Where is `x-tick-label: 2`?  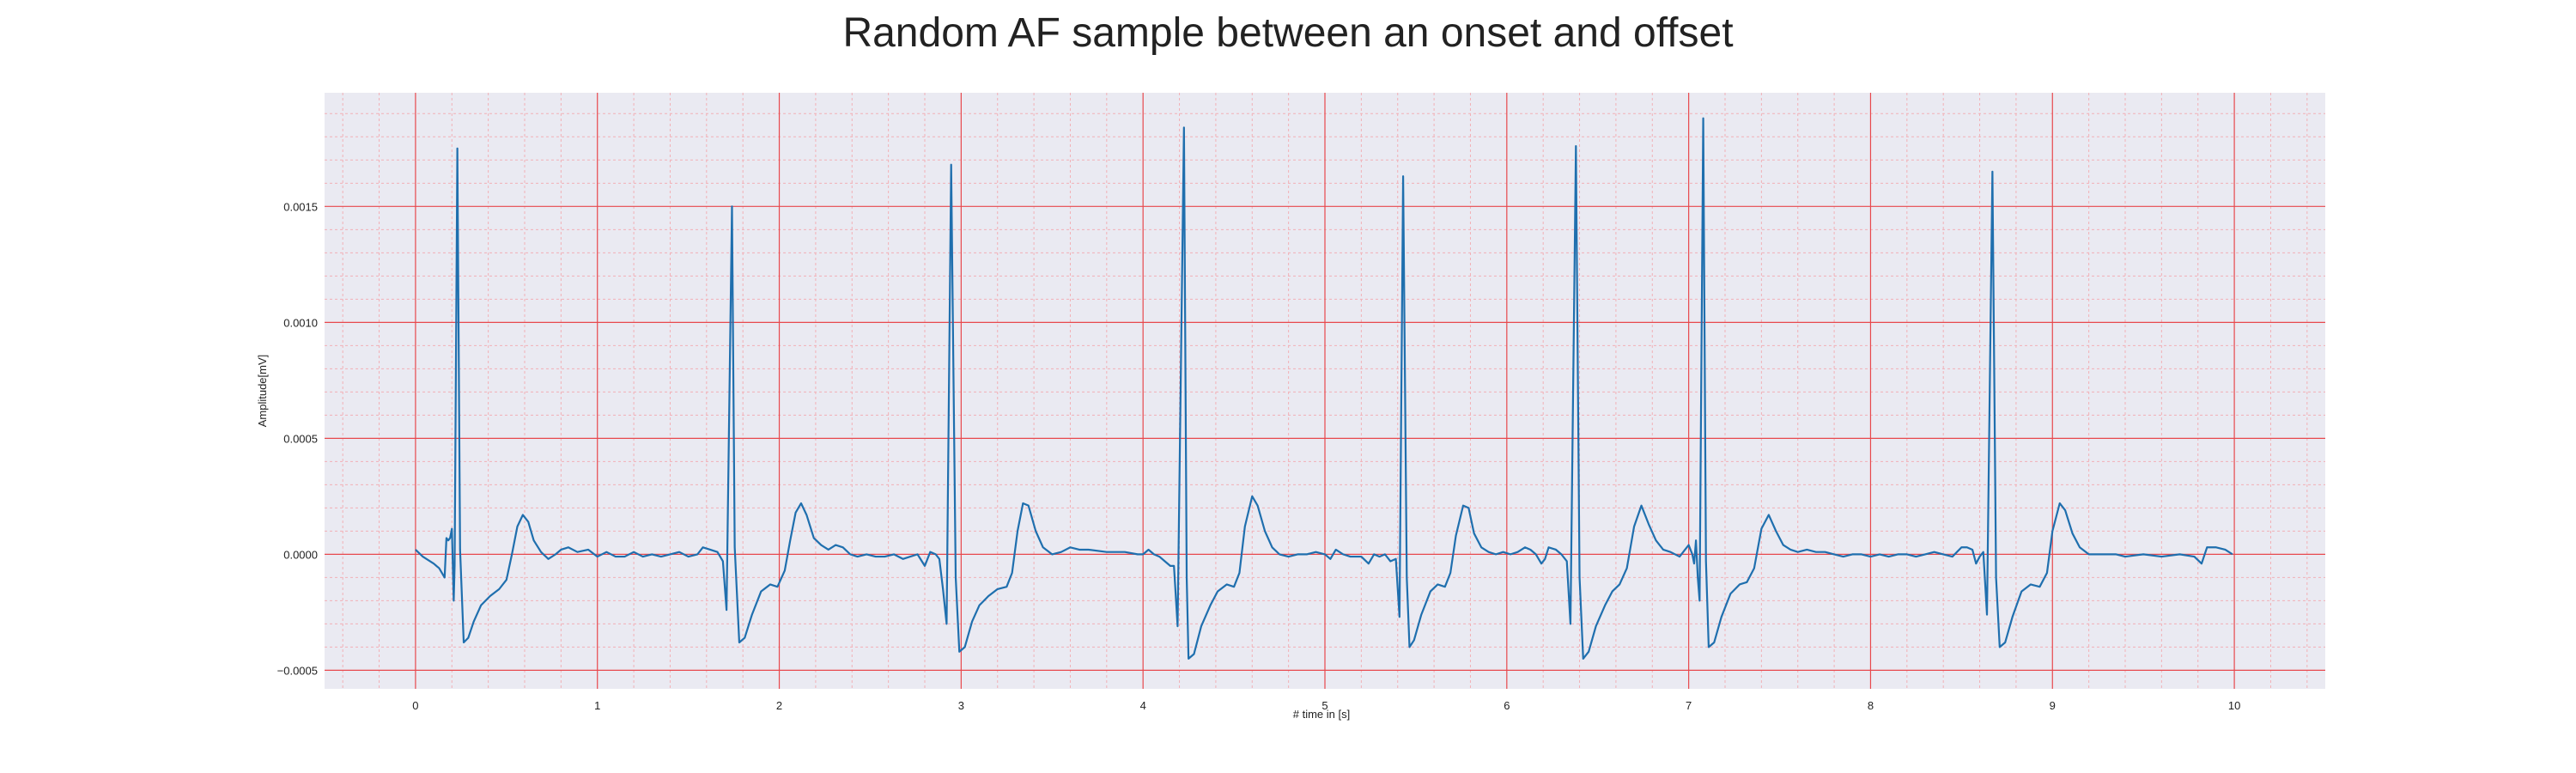 x-tick-label: 2 is located at coordinates (779, 705).